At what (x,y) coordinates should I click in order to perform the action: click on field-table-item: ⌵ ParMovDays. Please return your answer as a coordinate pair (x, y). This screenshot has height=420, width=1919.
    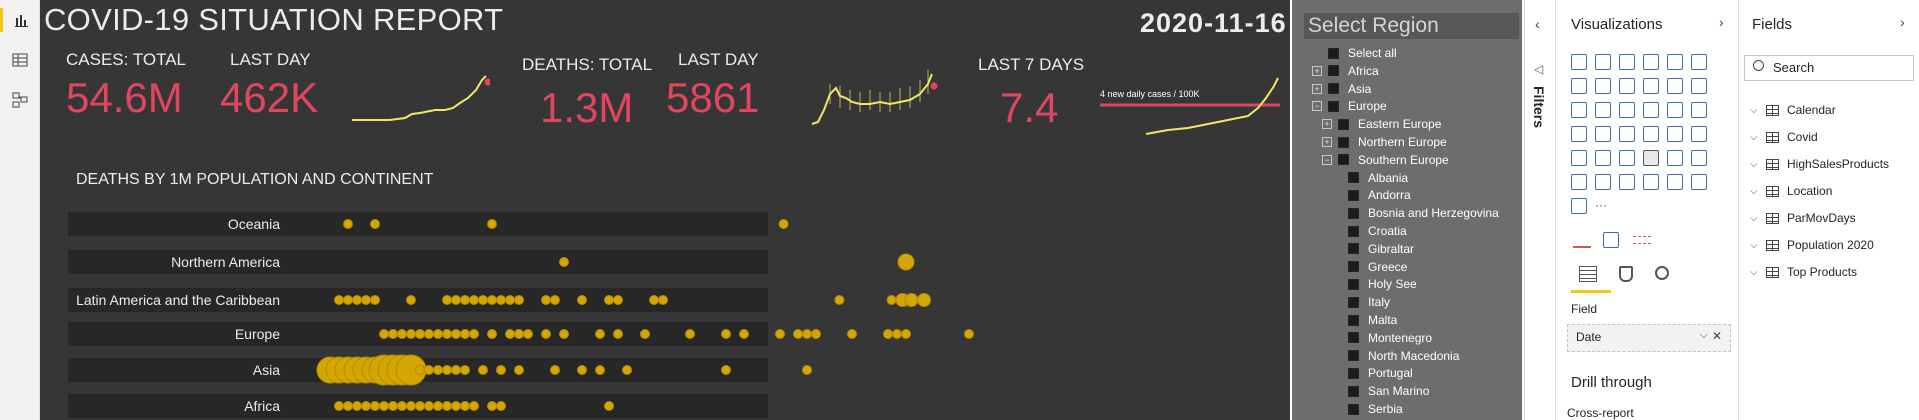
    Looking at the image, I should click on (1803, 218).